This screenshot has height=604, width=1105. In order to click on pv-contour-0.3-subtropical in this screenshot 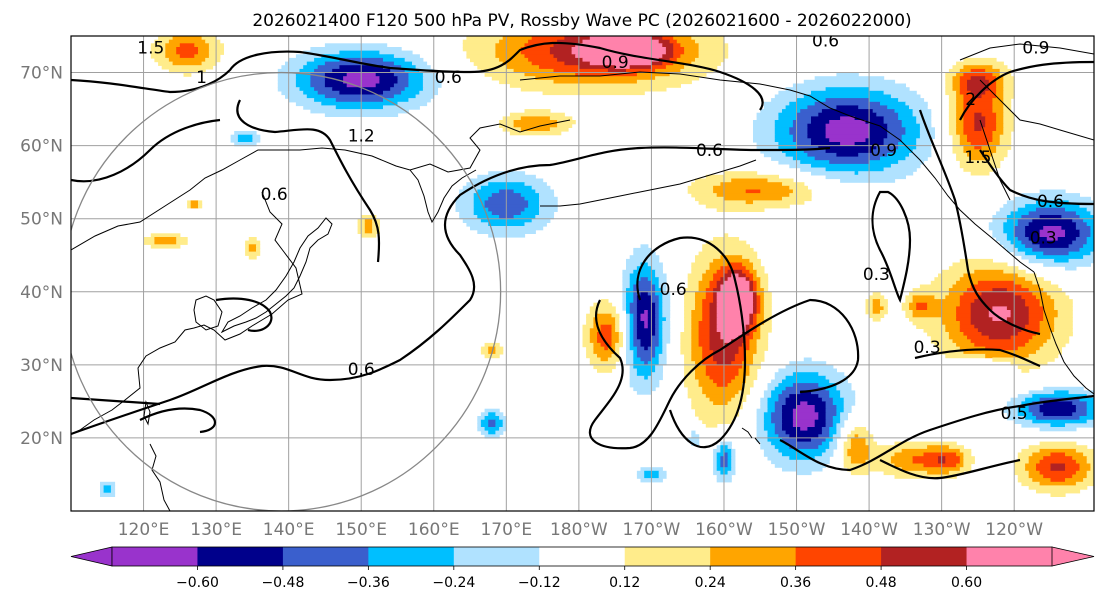, I will do `click(977, 358)`.